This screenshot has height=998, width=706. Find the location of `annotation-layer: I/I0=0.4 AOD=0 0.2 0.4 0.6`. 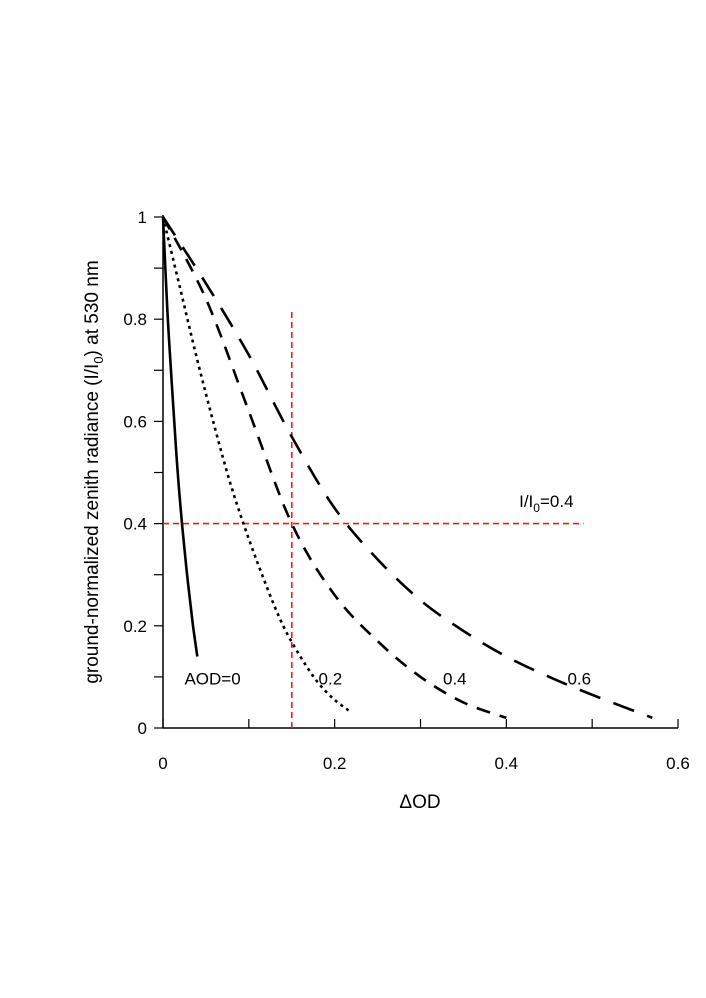

annotation-layer: I/I0=0.4 AOD=0 0.2 0.4 0.6 is located at coordinates (387, 590).